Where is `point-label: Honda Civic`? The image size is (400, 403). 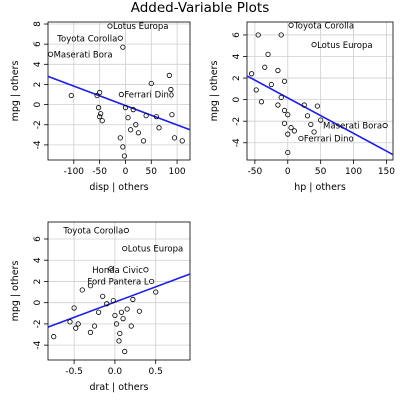 point-label: Honda Civic is located at coordinates (117, 271).